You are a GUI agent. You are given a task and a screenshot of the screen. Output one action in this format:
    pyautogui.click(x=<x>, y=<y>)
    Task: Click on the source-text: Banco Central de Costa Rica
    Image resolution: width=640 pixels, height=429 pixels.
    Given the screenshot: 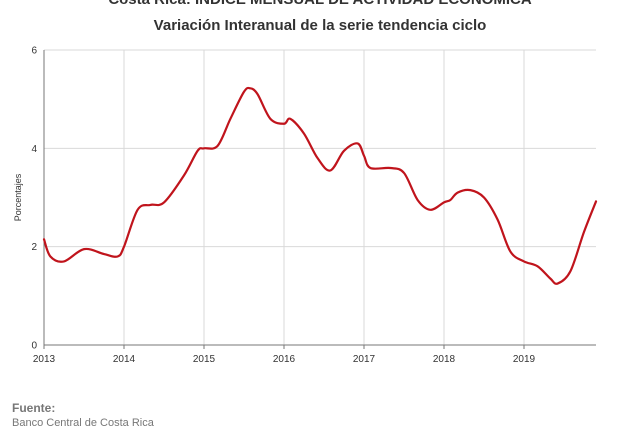 What is the action you would take?
    pyautogui.click(x=83, y=423)
    